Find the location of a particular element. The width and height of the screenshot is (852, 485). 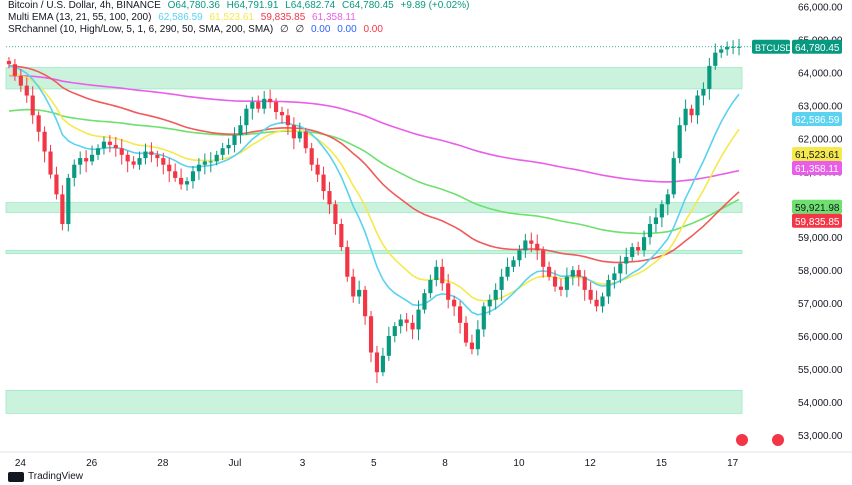

y-tick-label: 64,000.00 is located at coordinates (820, 73).